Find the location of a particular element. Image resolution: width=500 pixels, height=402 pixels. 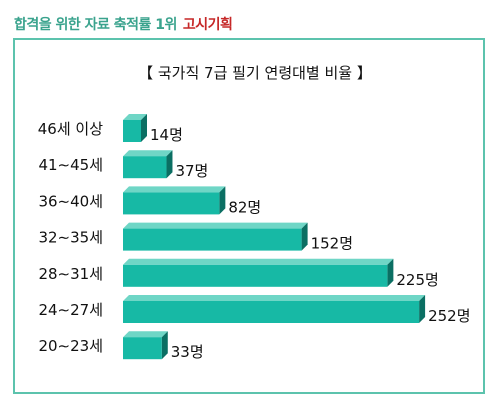

value-label-2: 82명 is located at coordinates (244, 207).